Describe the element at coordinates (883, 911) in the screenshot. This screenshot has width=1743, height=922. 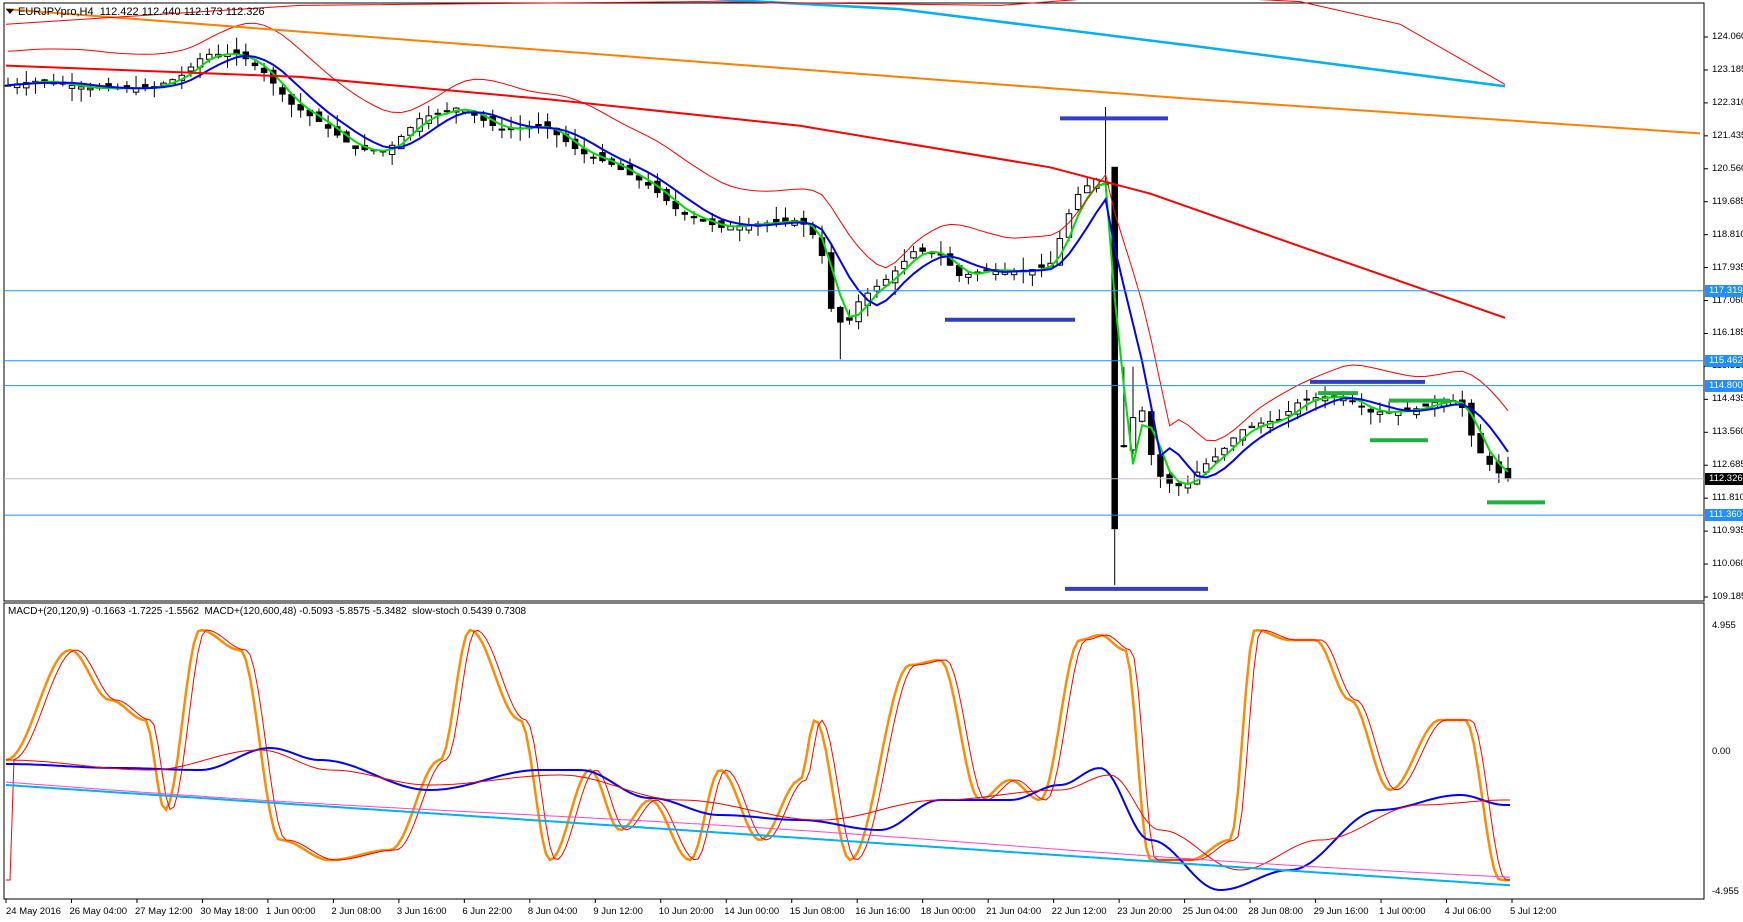
I see `time-label: 16 Jun 16:00` at that location.